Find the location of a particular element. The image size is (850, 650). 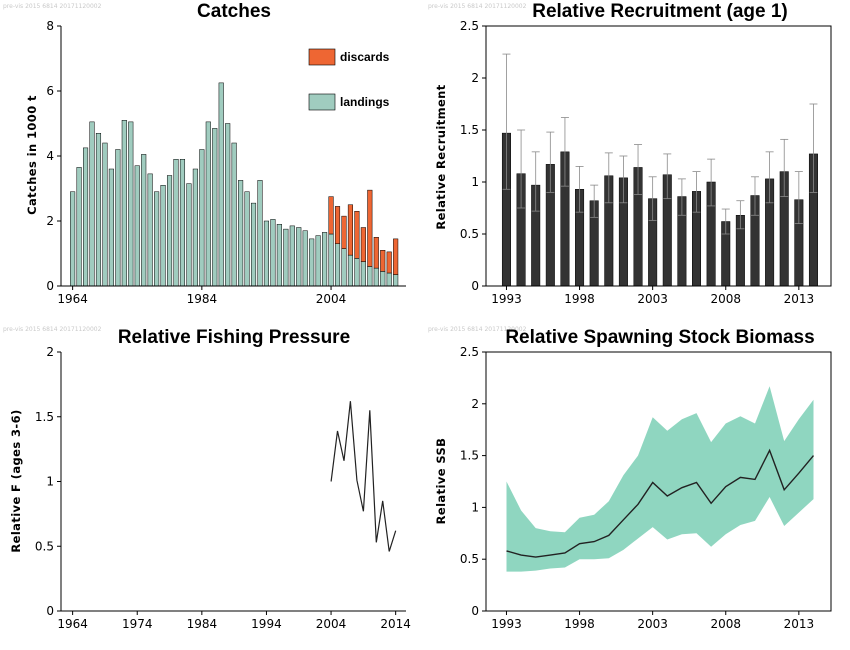

catches-y-tick-label: 4 is located at coordinates (50, 156).